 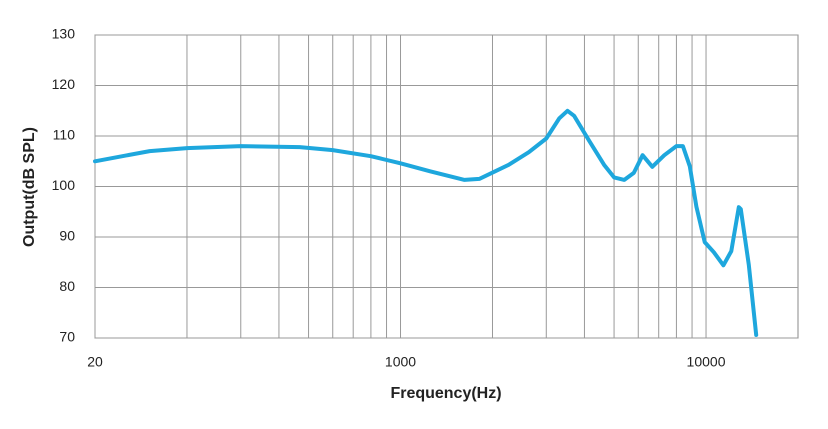 What do you see at coordinates (95, 362) in the screenshot?
I see `x-tick-label: 20` at bounding box center [95, 362].